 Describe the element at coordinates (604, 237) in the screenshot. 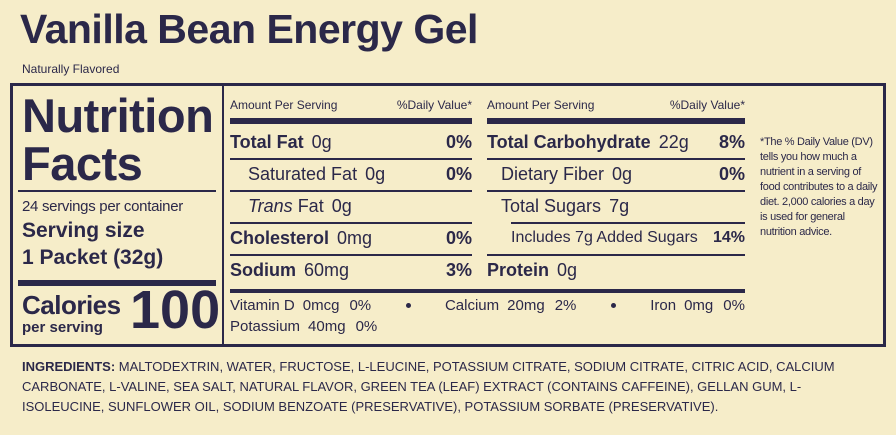

I see `nutrient-name: Includes 7g Added Sugars` at that location.